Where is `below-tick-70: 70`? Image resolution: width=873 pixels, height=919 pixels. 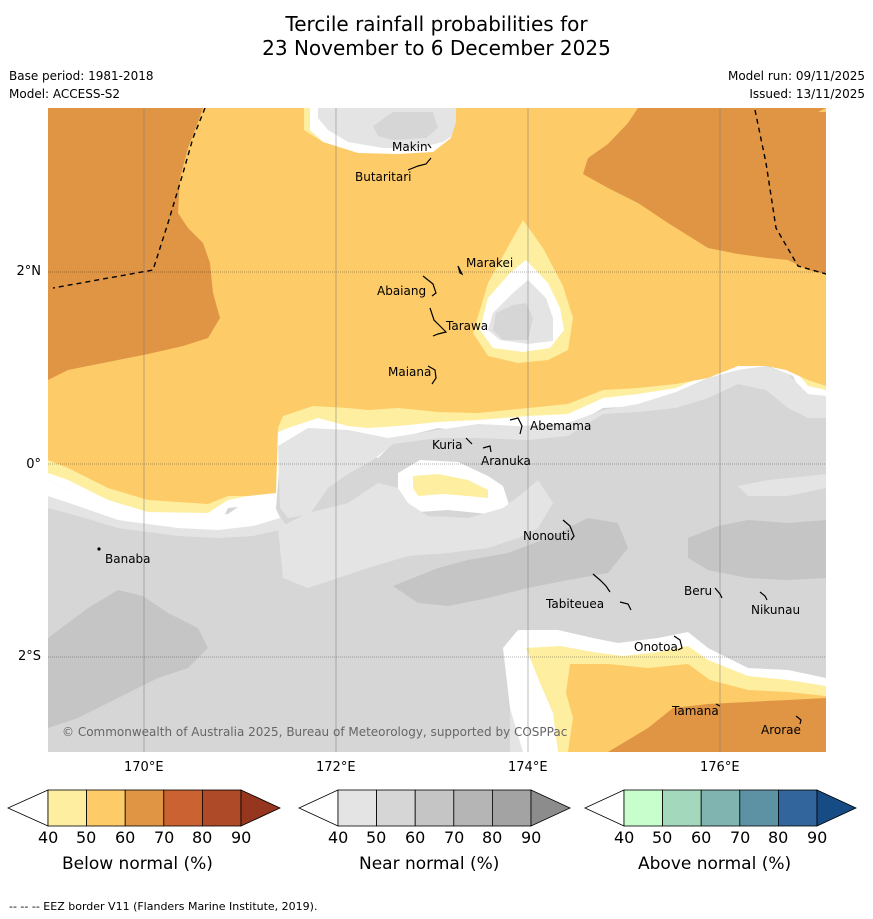 below-tick-70: 70 is located at coordinates (164, 837).